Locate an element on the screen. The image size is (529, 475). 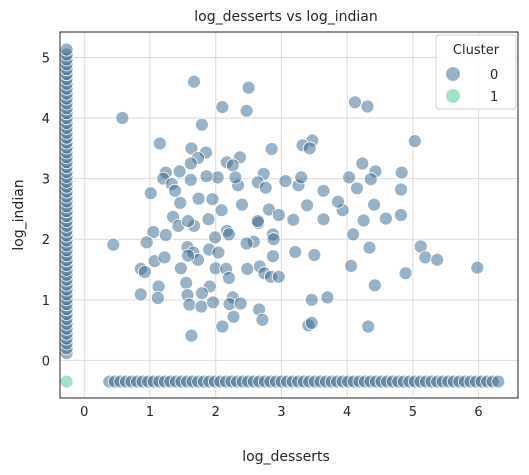
x-tick-label: 4 is located at coordinates (347, 412).